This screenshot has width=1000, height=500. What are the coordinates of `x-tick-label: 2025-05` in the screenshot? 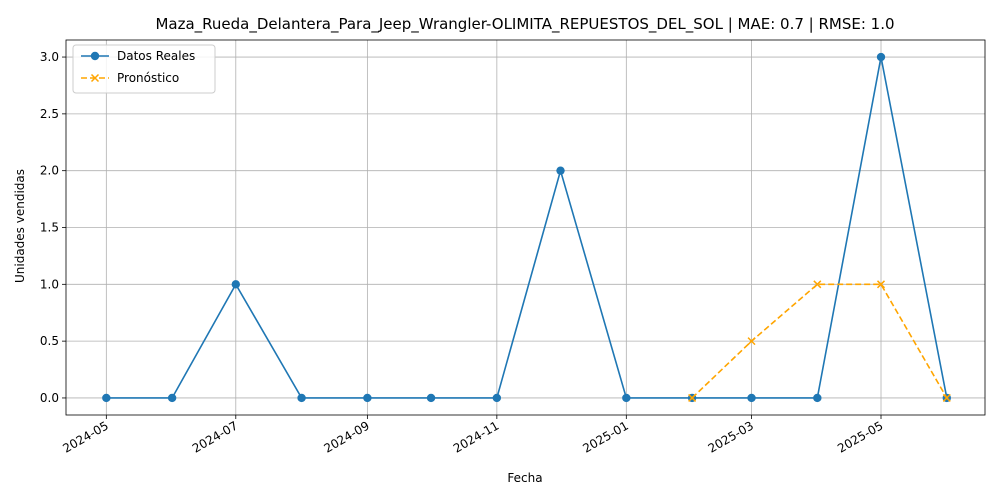 It's located at (860, 436).